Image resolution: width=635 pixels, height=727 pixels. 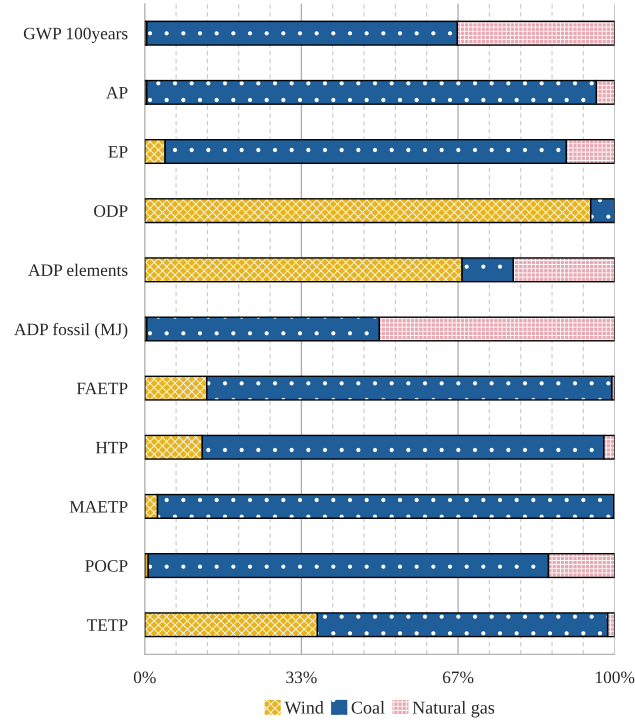 I want to click on y-tick-label: GWP 100years, so click(x=76, y=35).